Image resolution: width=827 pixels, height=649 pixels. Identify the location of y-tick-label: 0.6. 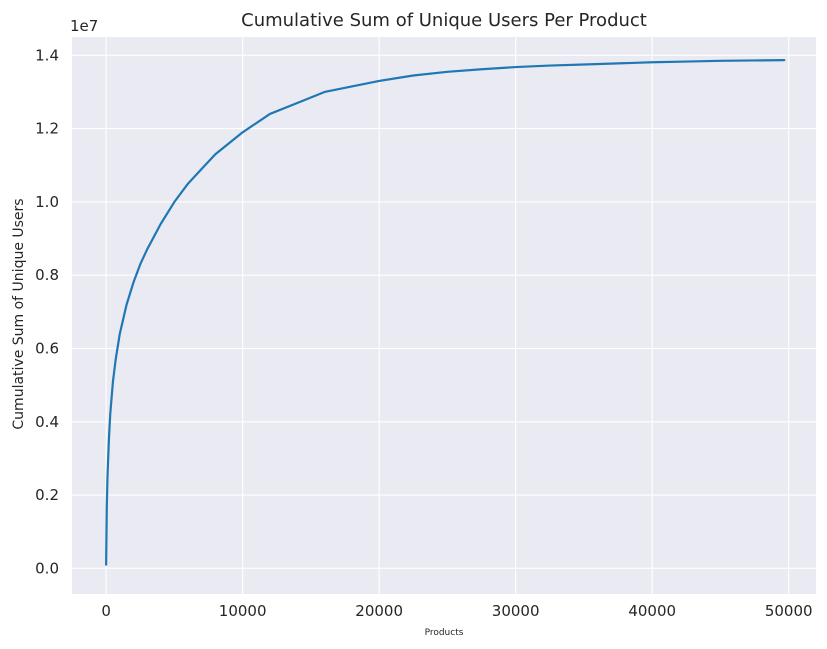
(47, 348).